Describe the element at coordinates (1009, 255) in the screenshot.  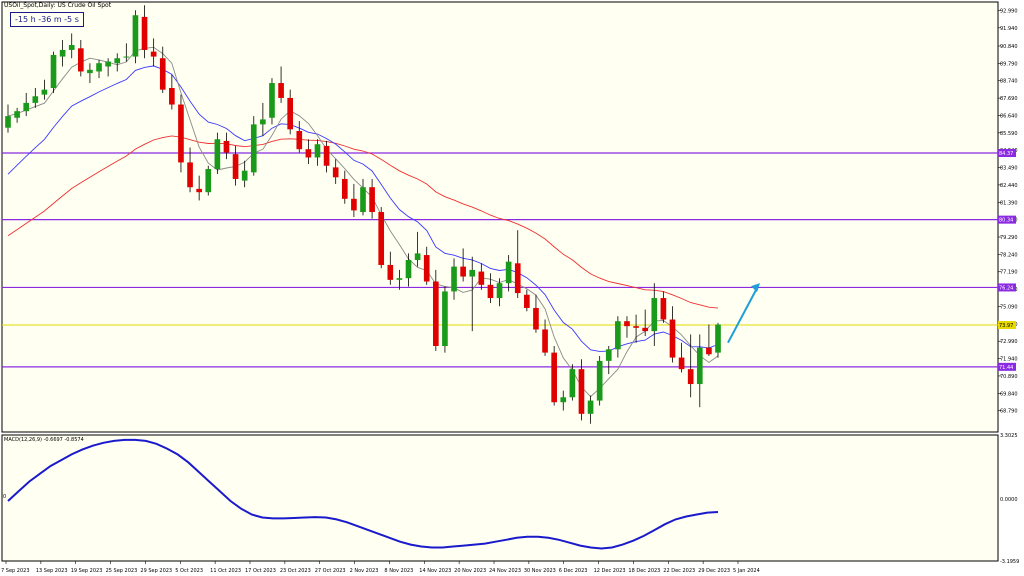
I see `price-axis-label: 78.240` at that location.